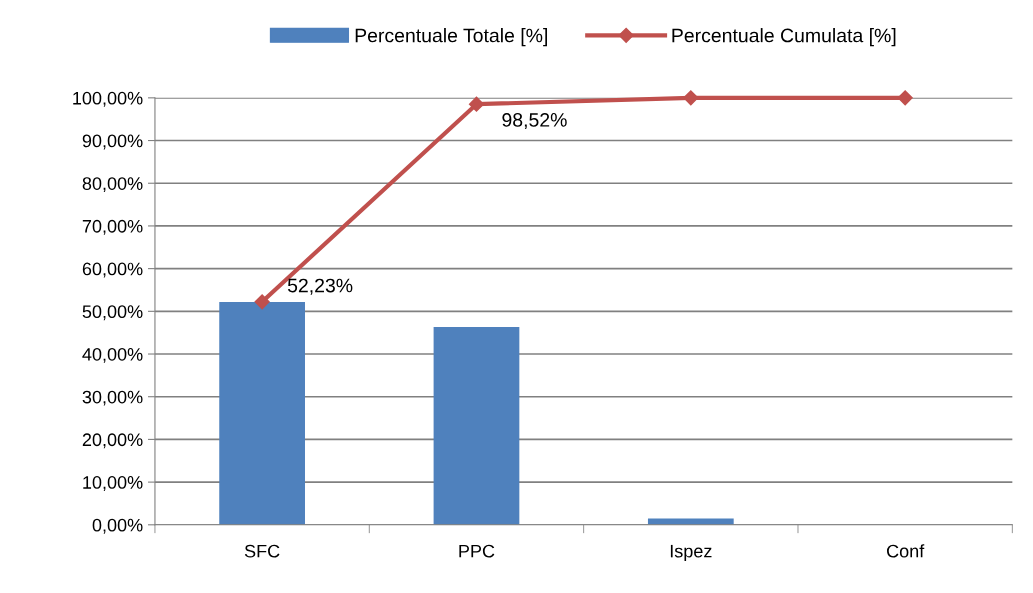 The width and height of the screenshot is (1033, 593). Describe the element at coordinates (320, 286) in the screenshot. I see `data-label: 52,23%` at that location.